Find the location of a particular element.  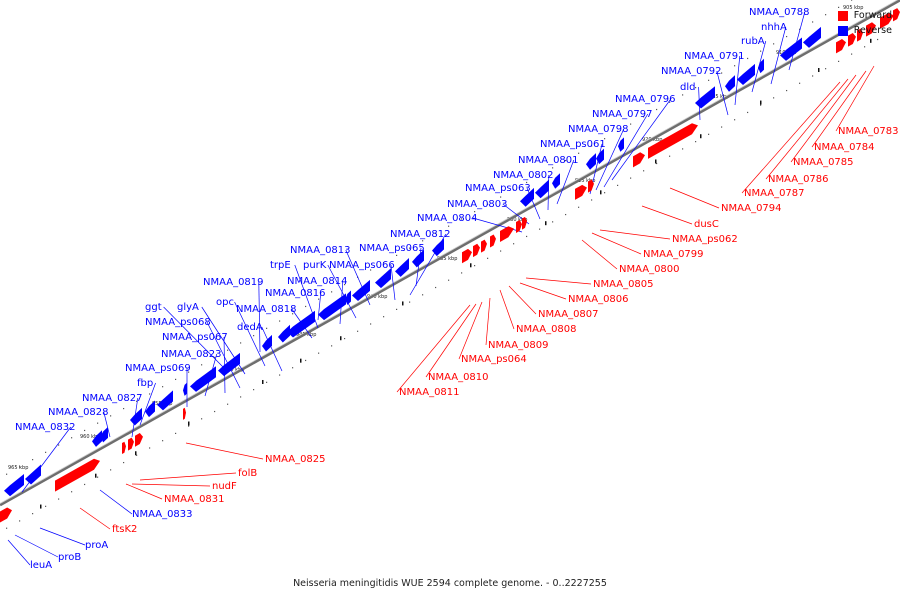

gene-label-nmaa-0802: NMAA_0802 is located at coordinates (523, 175).